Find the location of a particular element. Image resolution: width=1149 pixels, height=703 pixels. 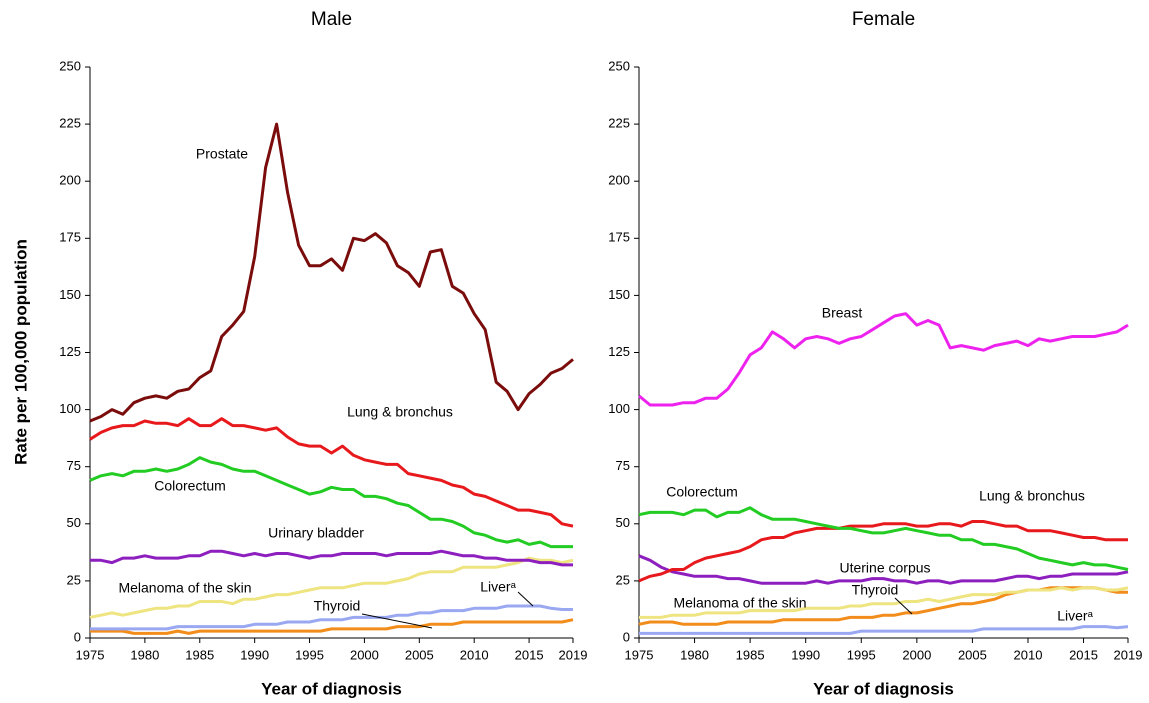

series-label: Urinary bladder is located at coordinates (316, 533).